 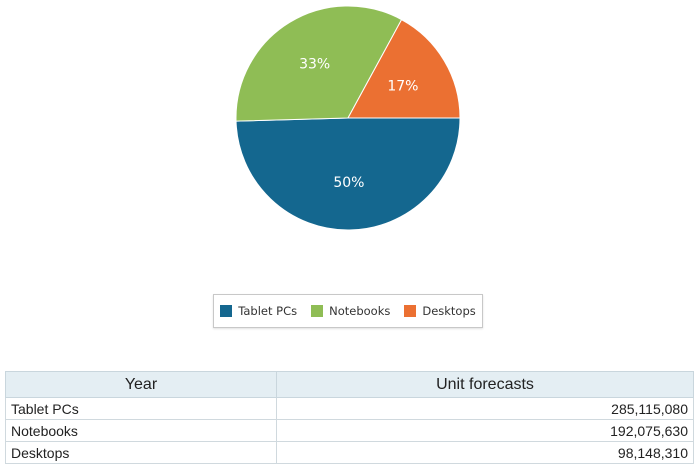 I want to click on legend-item-notebooks: Notebooks, so click(x=350, y=311).